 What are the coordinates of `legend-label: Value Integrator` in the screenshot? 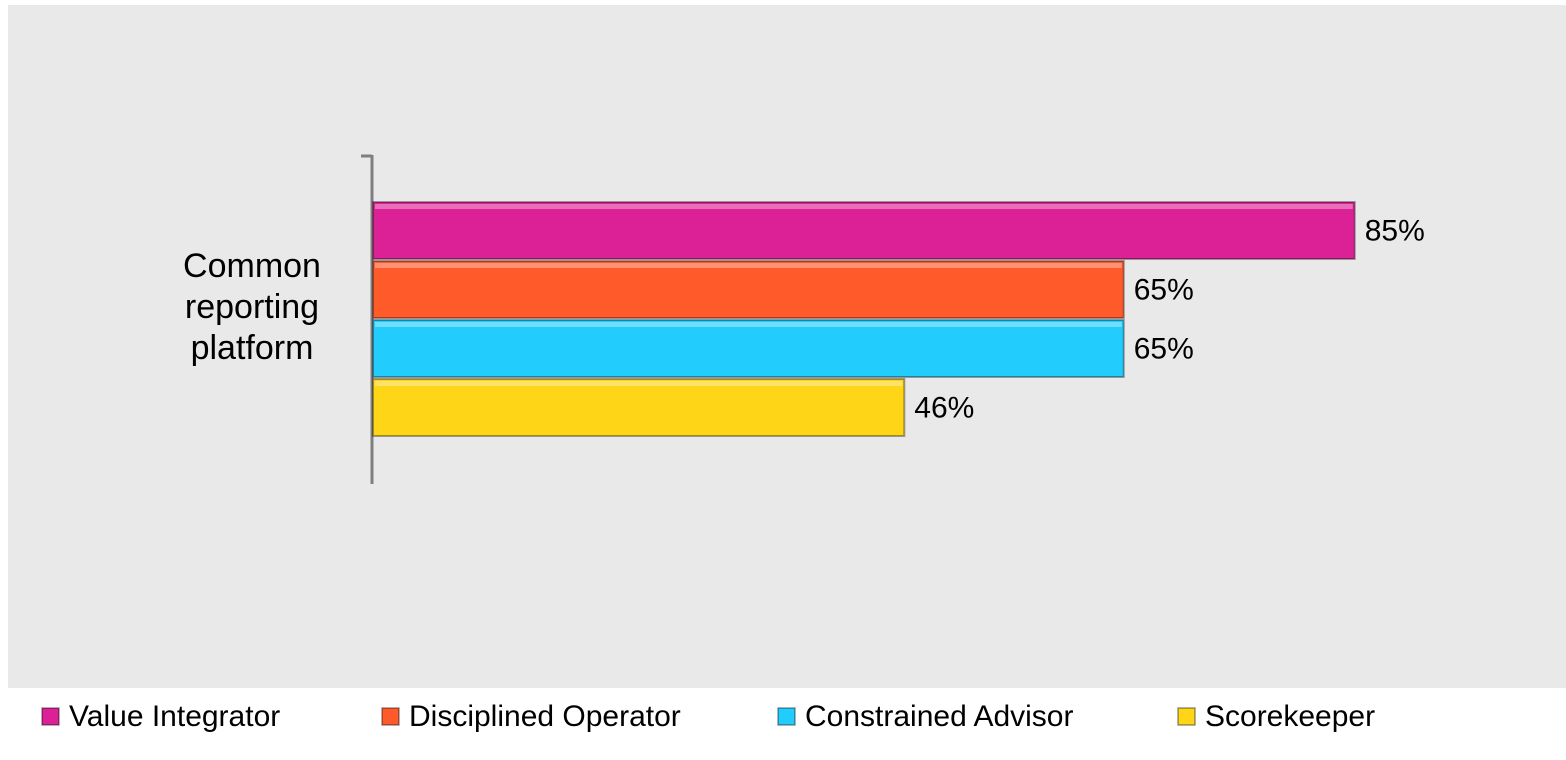 It's located at (174, 716).